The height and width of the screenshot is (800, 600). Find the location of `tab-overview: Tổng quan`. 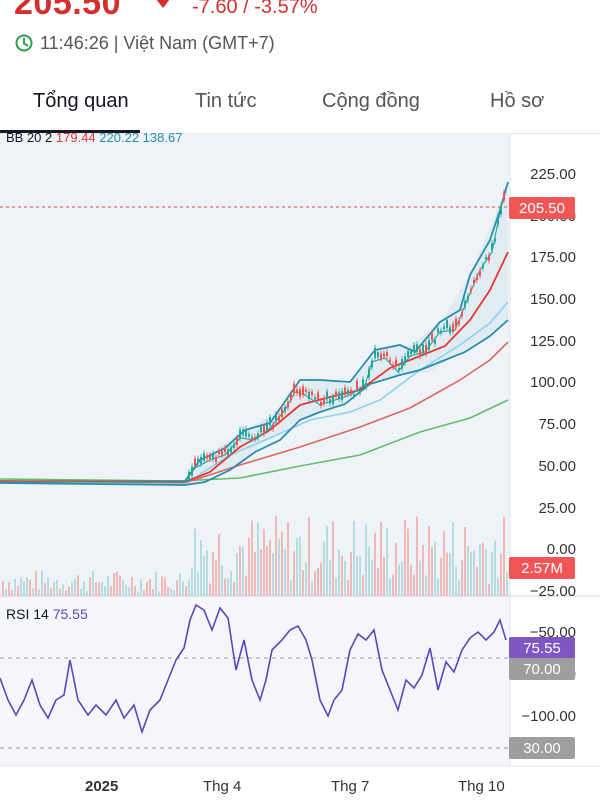

tab-overview: Tổng quan is located at coordinates (81, 101).